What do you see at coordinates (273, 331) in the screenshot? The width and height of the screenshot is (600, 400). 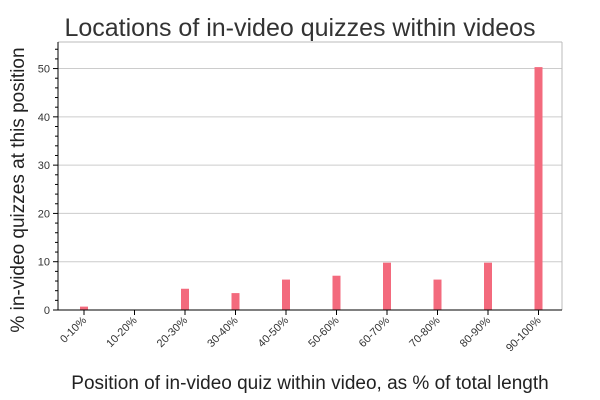 I see `x-tick-label-40-50%: 40-50%` at bounding box center [273, 331].